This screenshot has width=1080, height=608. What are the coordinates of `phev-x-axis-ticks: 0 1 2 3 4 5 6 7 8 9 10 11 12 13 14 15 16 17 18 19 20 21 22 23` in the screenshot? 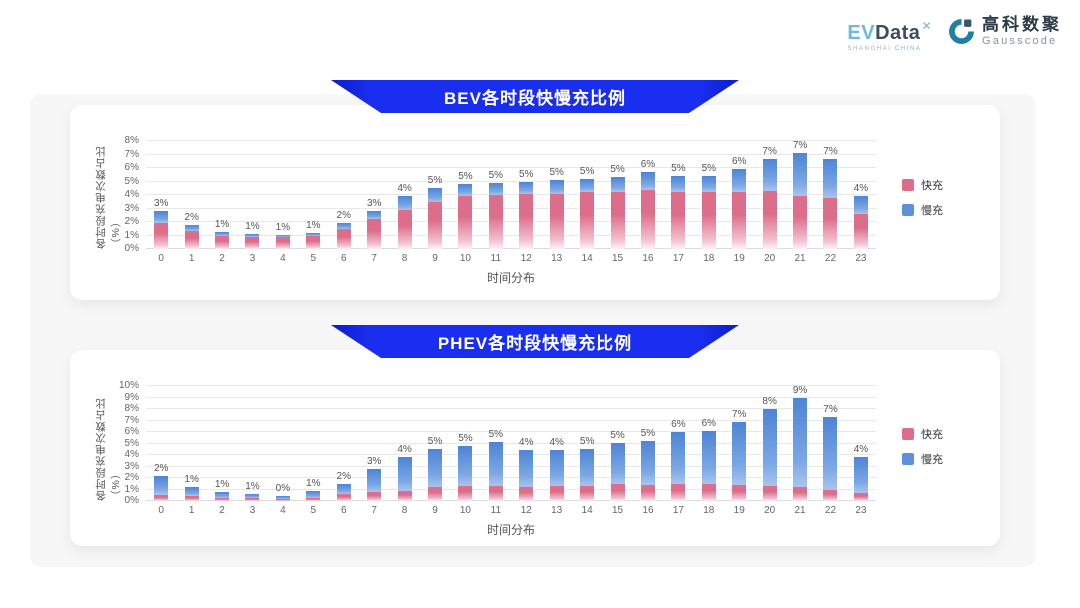 It's located at (511, 510).